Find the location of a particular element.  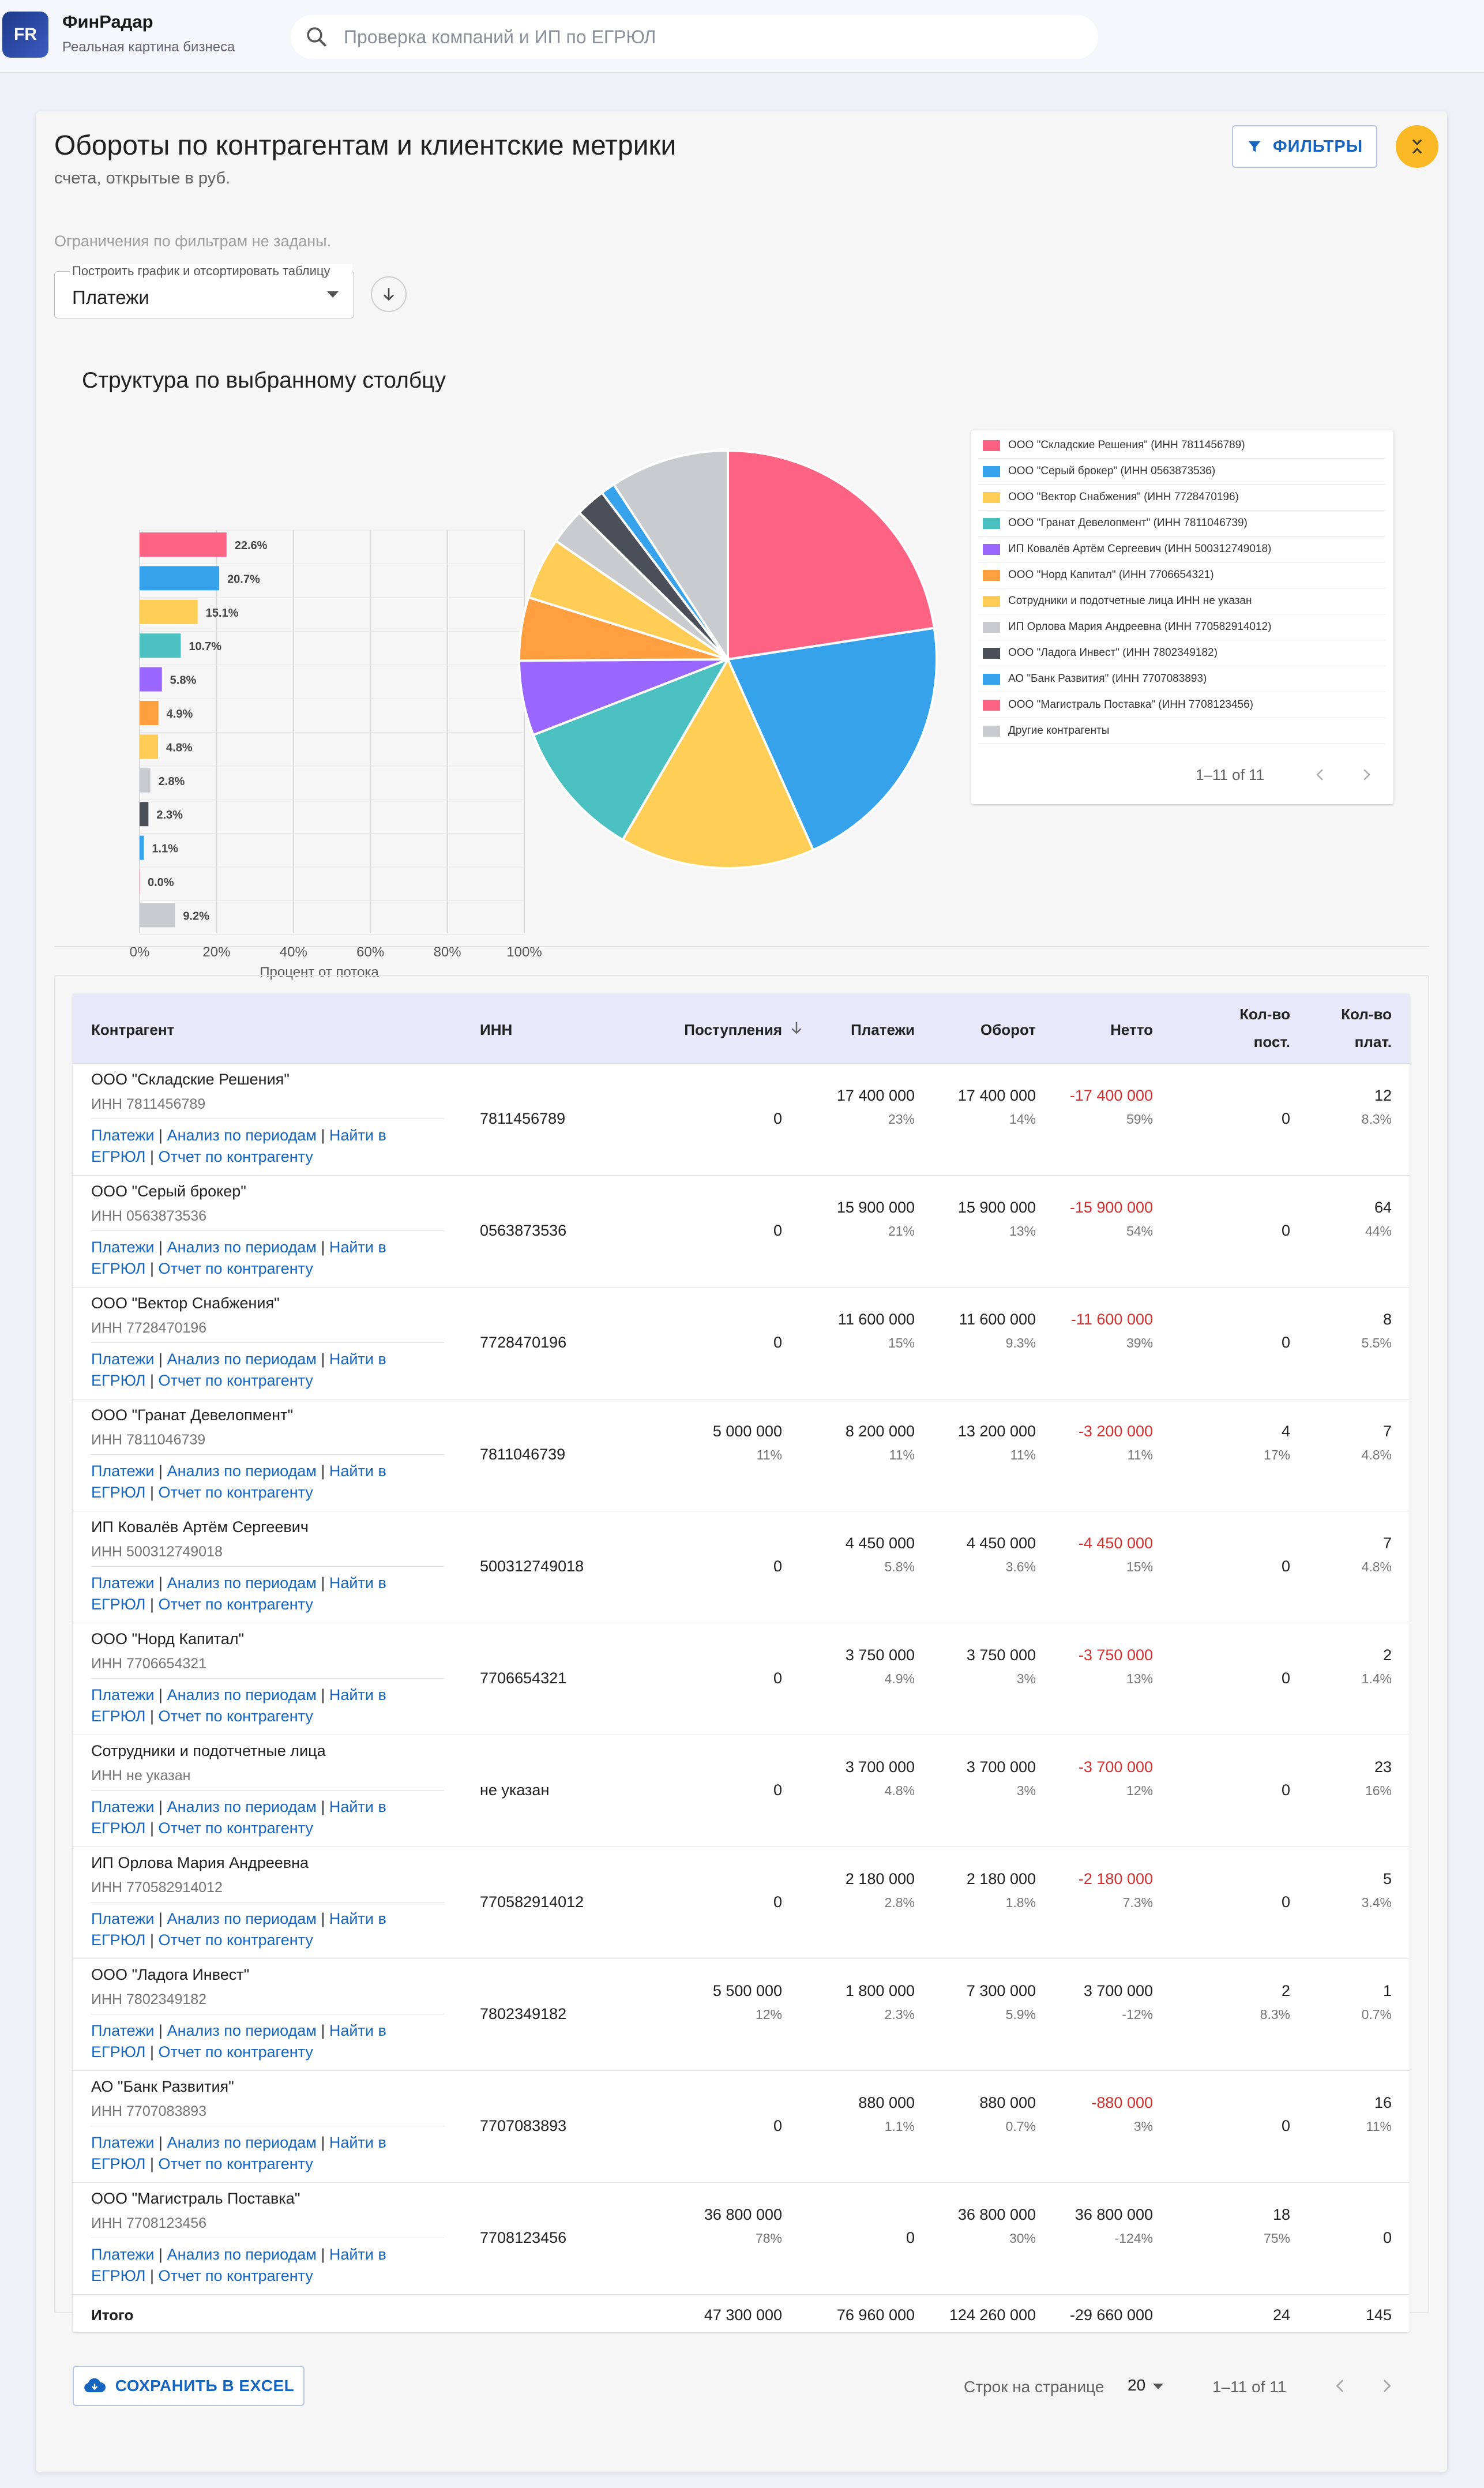

col-count-in: Кол-во is located at coordinates (1264, 1014).